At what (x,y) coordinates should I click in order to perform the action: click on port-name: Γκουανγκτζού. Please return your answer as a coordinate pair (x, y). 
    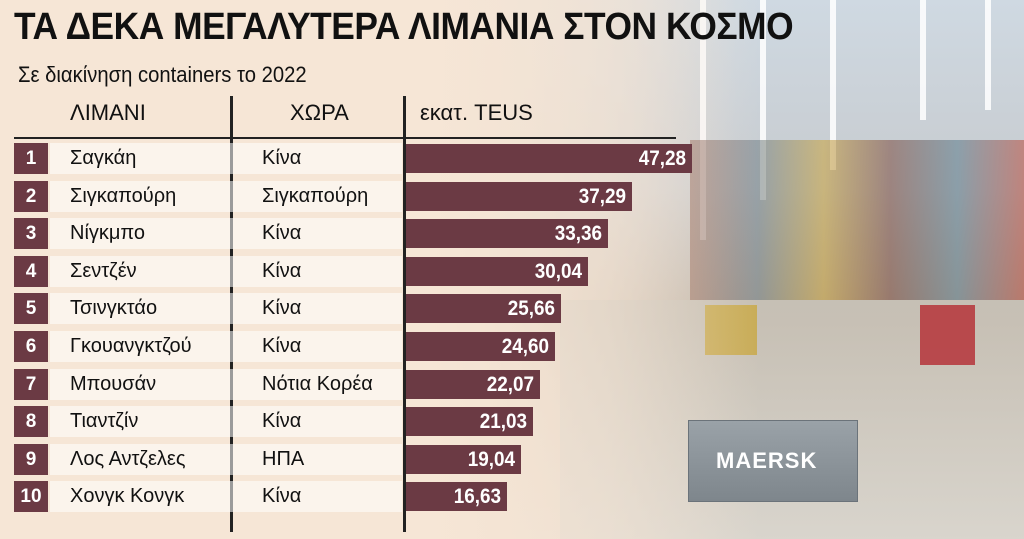
    Looking at the image, I should click on (131, 346).